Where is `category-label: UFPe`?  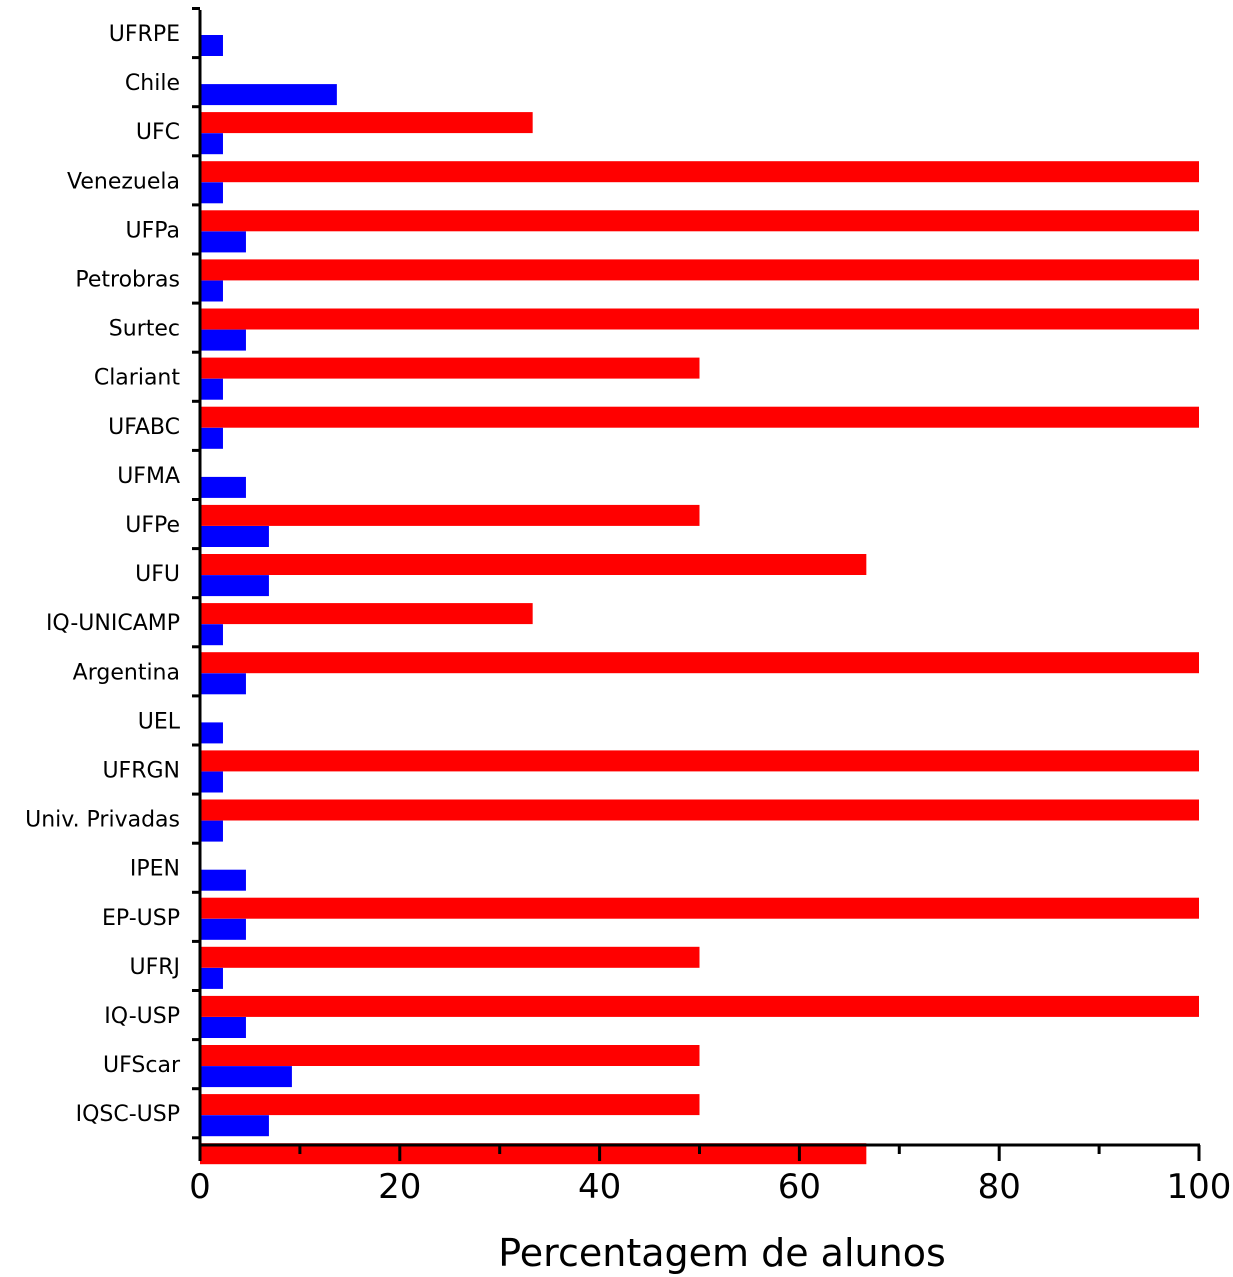
category-label: UFPe is located at coordinates (152, 525).